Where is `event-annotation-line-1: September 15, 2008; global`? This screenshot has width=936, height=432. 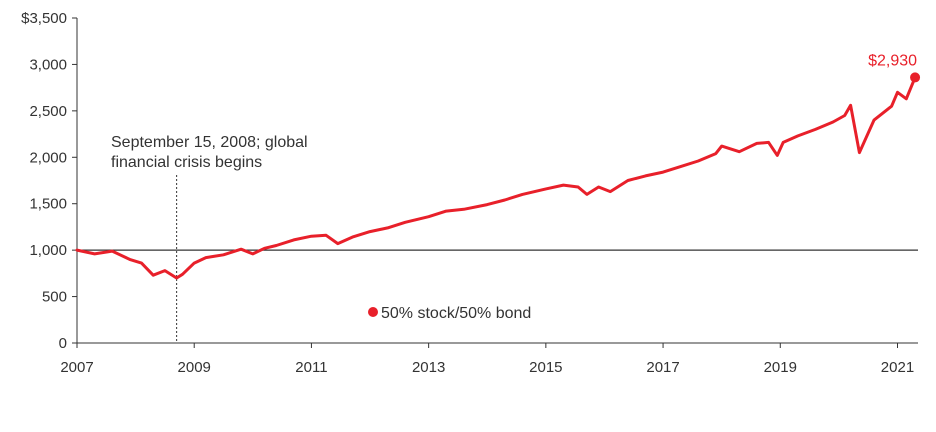
event-annotation-line-1: September 15, 2008; global is located at coordinates (209, 142).